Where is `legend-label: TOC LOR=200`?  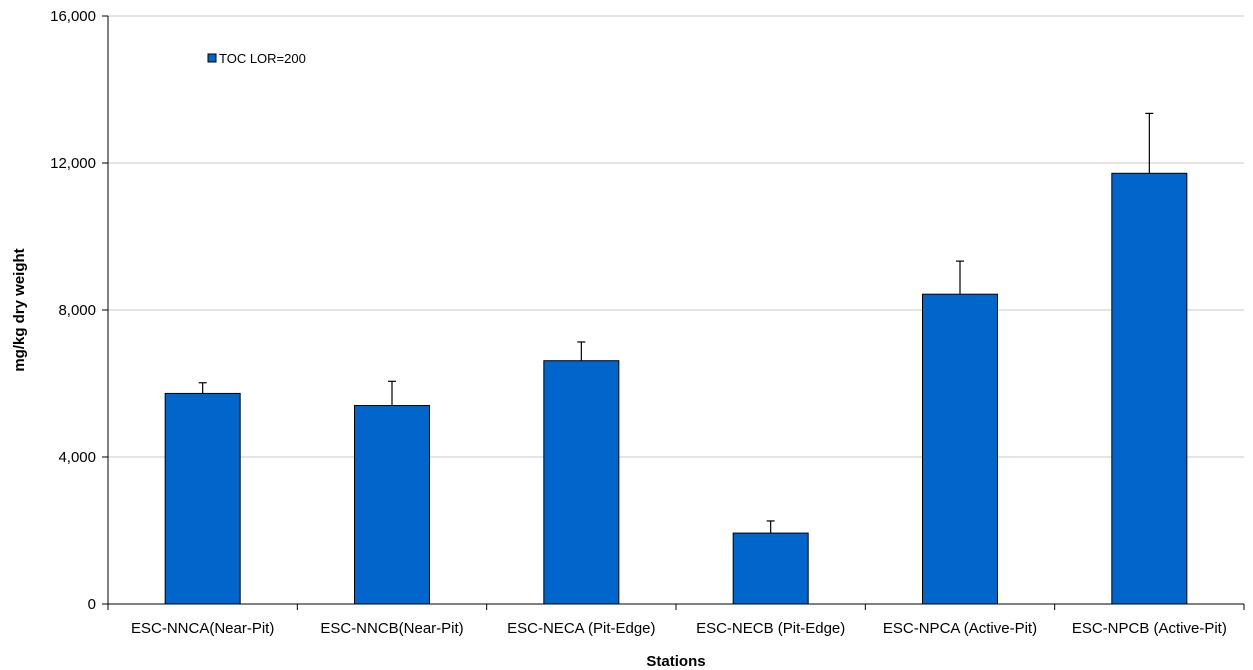
legend-label: TOC LOR=200 is located at coordinates (262, 58).